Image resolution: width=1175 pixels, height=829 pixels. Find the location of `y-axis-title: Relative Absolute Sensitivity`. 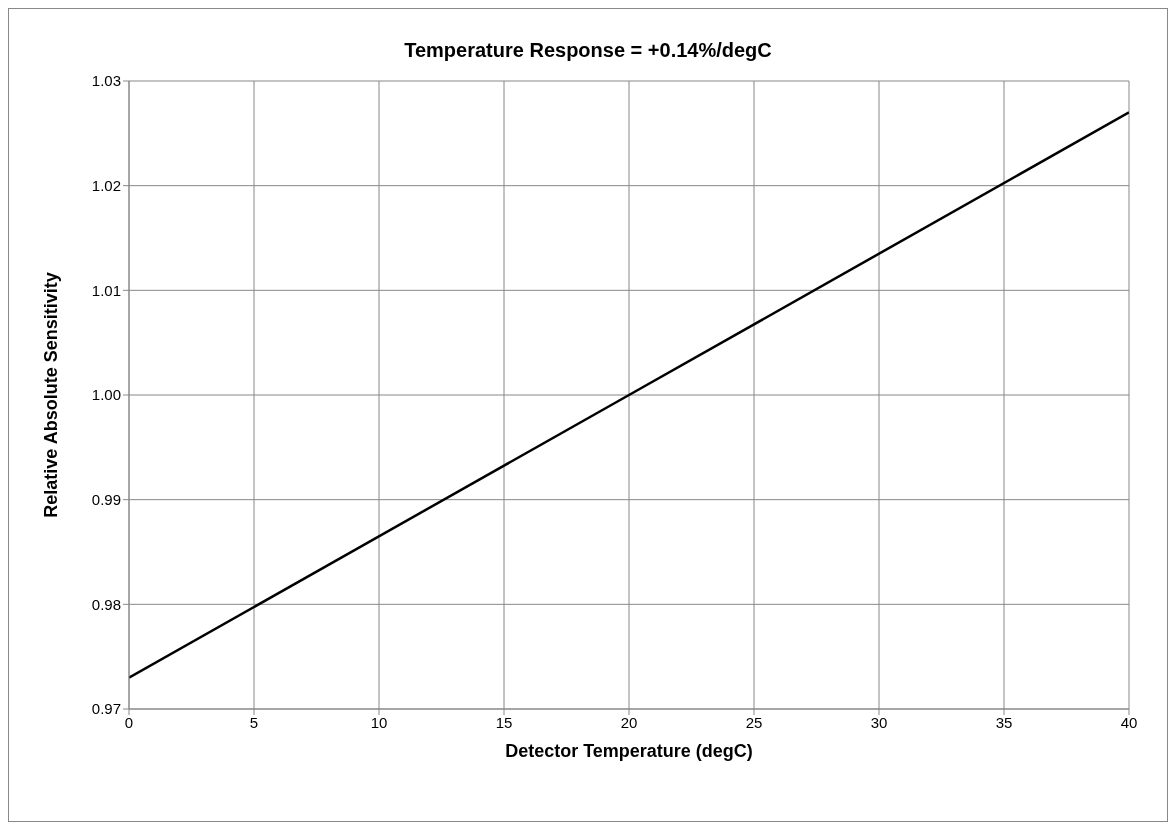

y-axis-title: Relative Absolute Sensitivity is located at coordinates (51, 395).